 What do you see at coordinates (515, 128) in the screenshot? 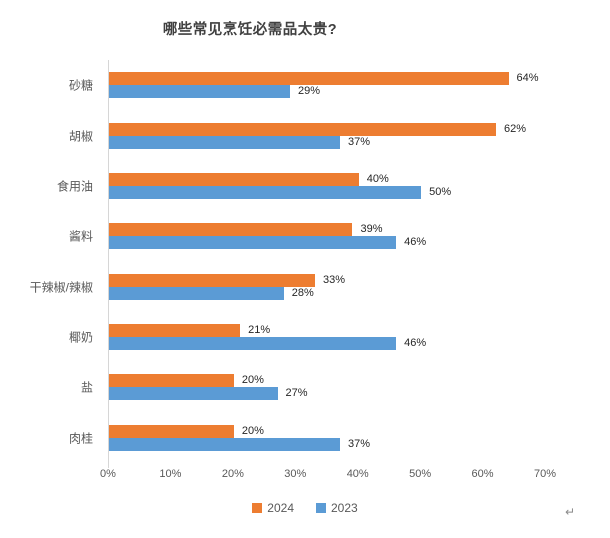
I see `bar-value-label: 62%` at bounding box center [515, 128].